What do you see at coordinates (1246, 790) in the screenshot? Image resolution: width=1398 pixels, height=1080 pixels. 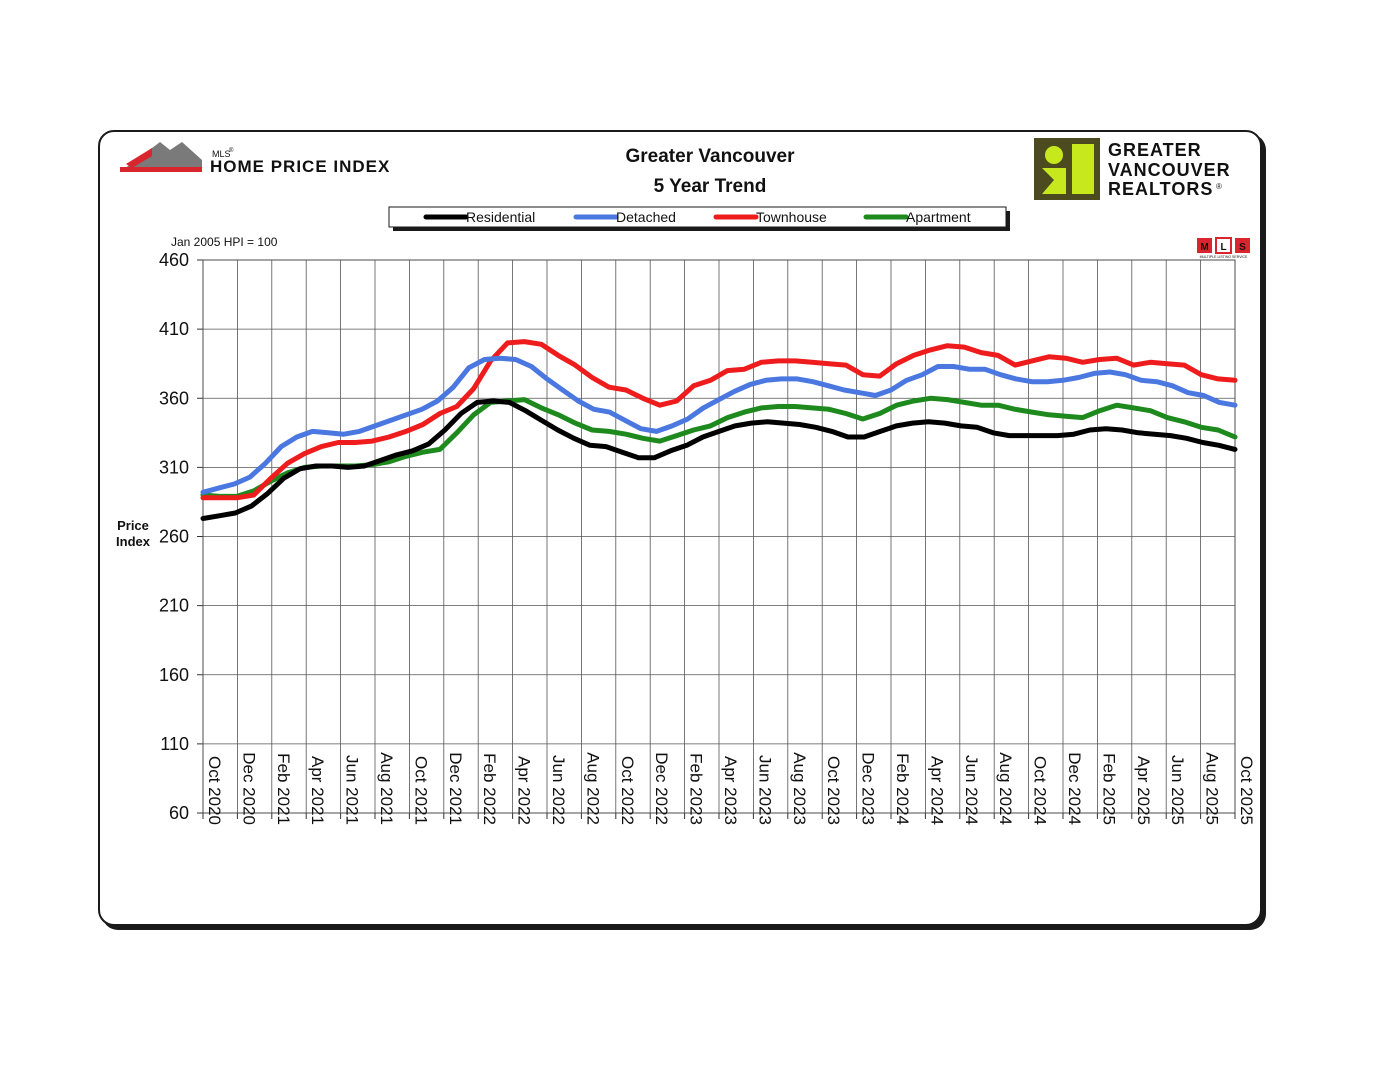 I see `x-tick-label: Oct 2025` at bounding box center [1246, 790].